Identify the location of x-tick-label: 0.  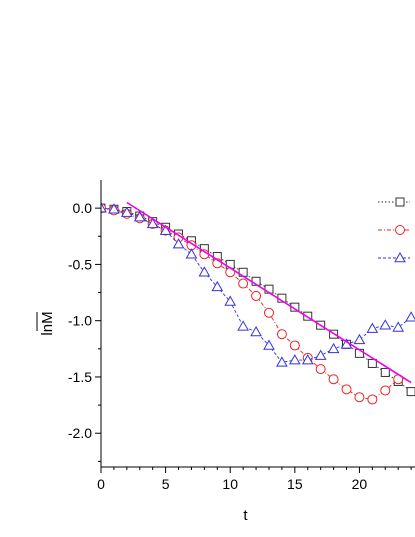
(101, 484).